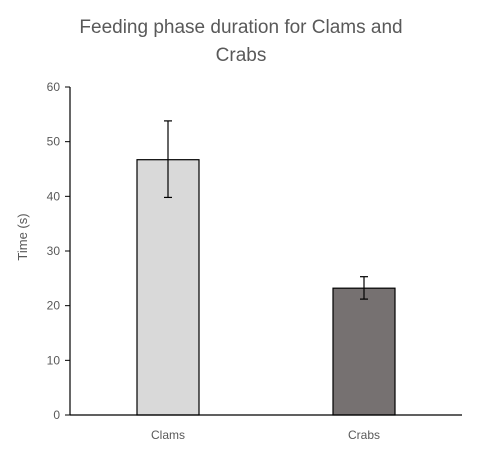  Describe the element at coordinates (22, 236) in the screenshot. I see `y-axis-label: Time (s)` at that location.